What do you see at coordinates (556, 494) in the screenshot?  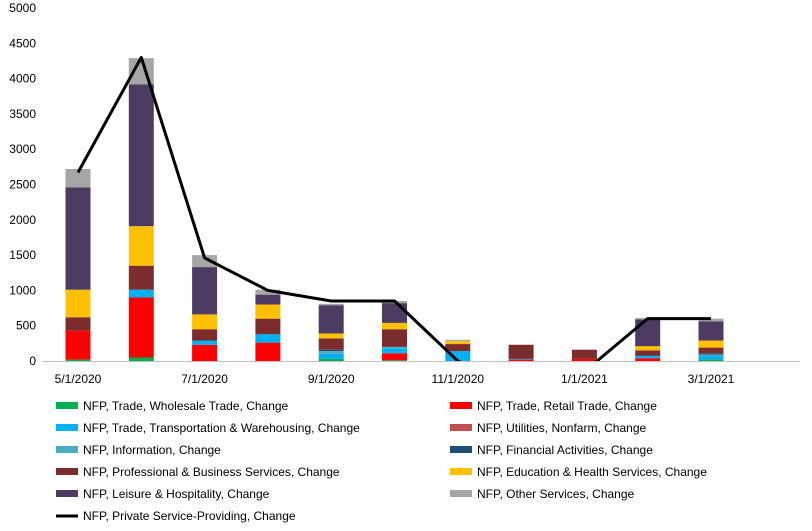 I see `legend-label: NFP, Other Services, Change` at bounding box center [556, 494].